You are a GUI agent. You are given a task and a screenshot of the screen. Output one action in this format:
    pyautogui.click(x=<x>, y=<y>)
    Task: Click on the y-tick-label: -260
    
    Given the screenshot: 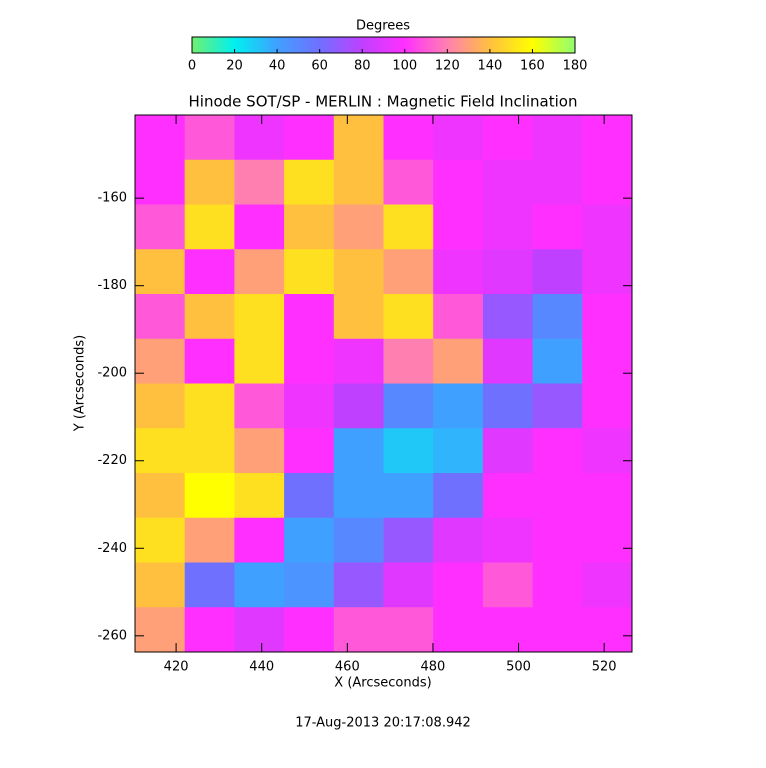 What is the action you would take?
    pyautogui.click(x=112, y=635)
    